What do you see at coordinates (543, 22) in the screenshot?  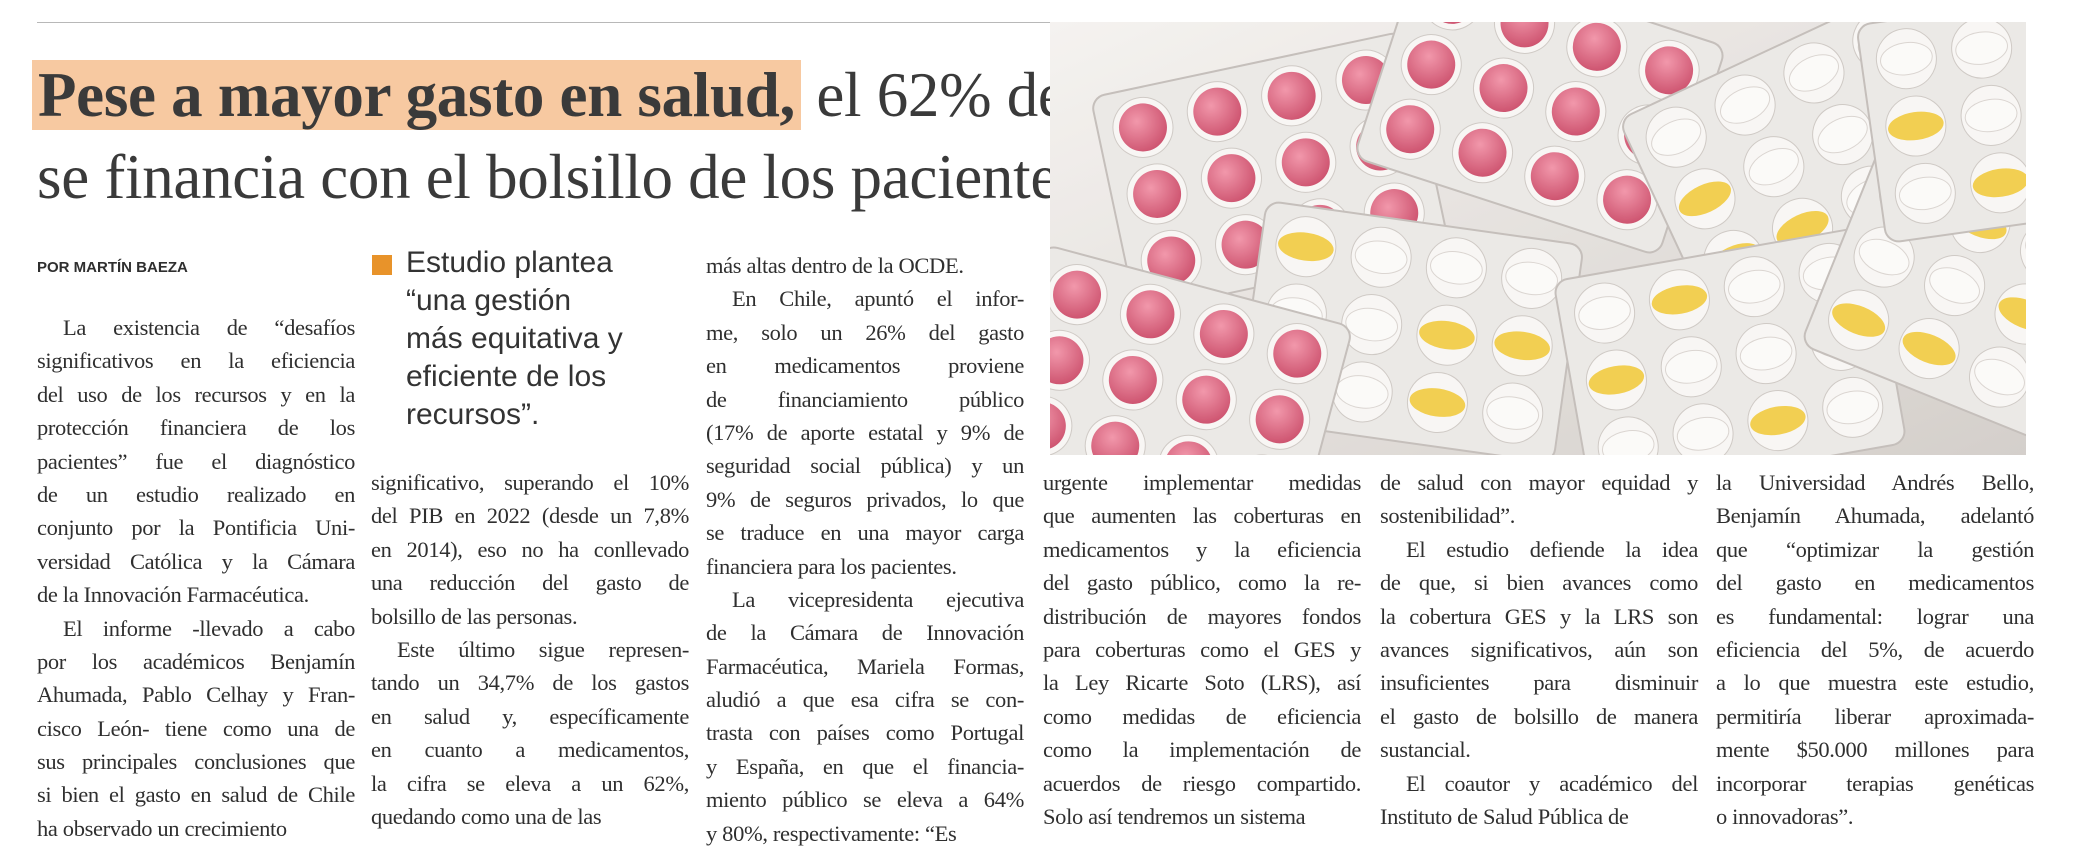 I see `top-rule` at bounding box center [543, 22].